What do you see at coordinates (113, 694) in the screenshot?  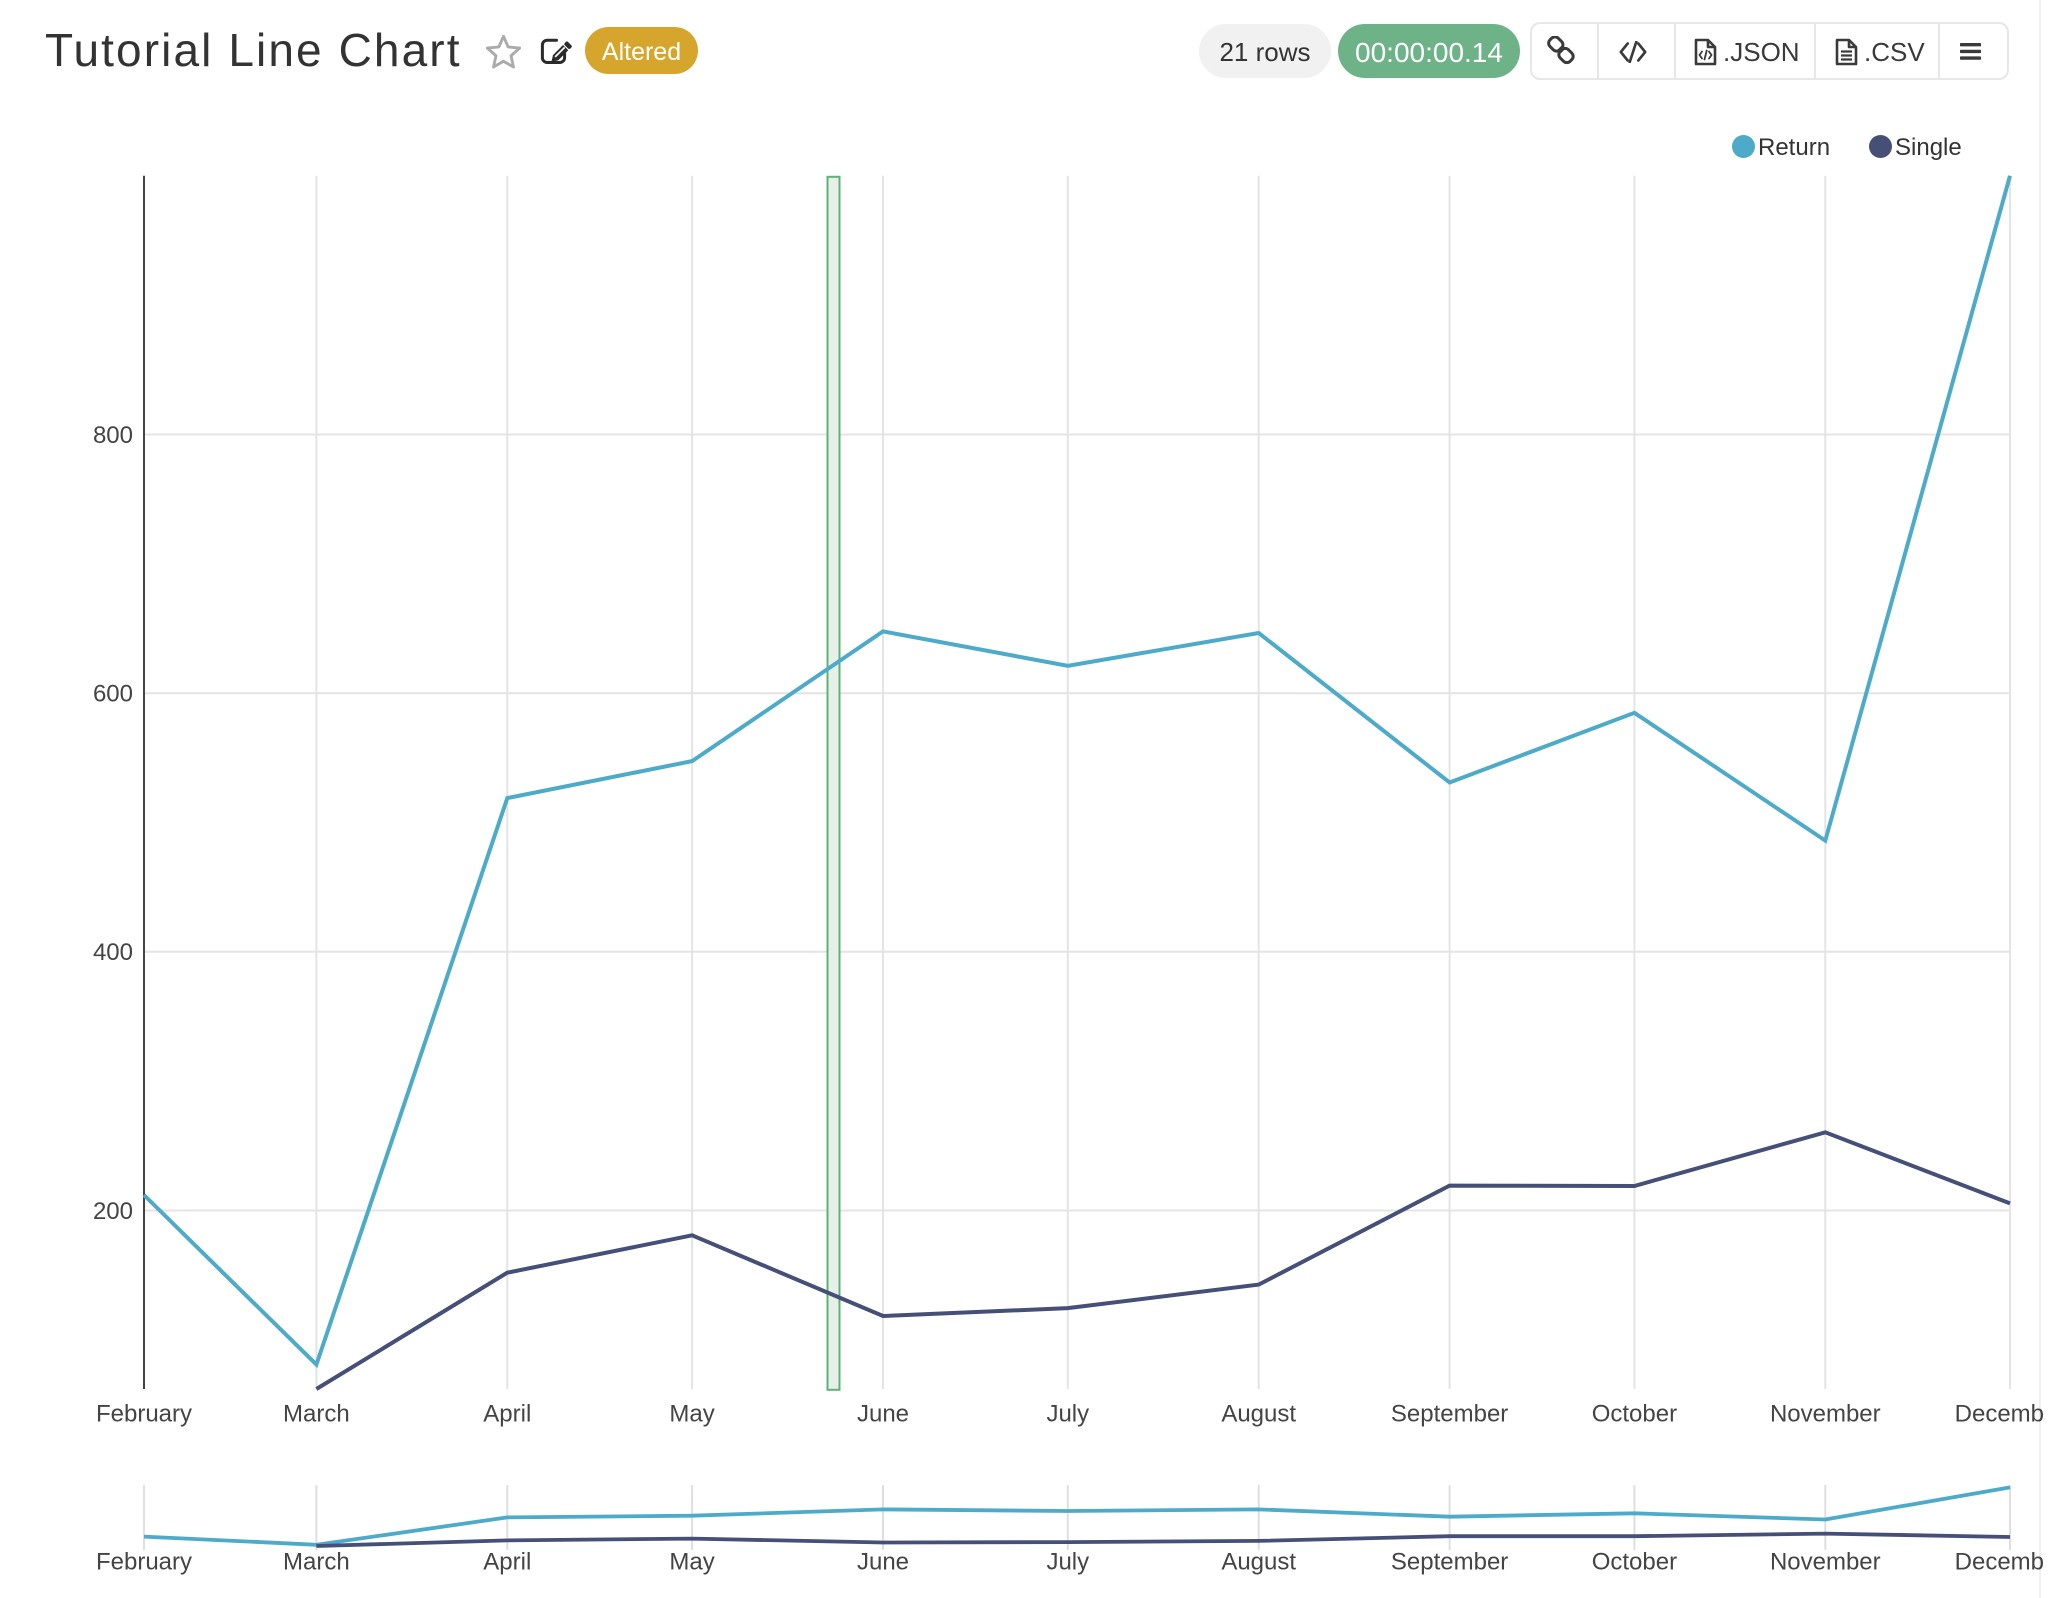 I see `svg-text: 600` at bounding box center [113, 694].